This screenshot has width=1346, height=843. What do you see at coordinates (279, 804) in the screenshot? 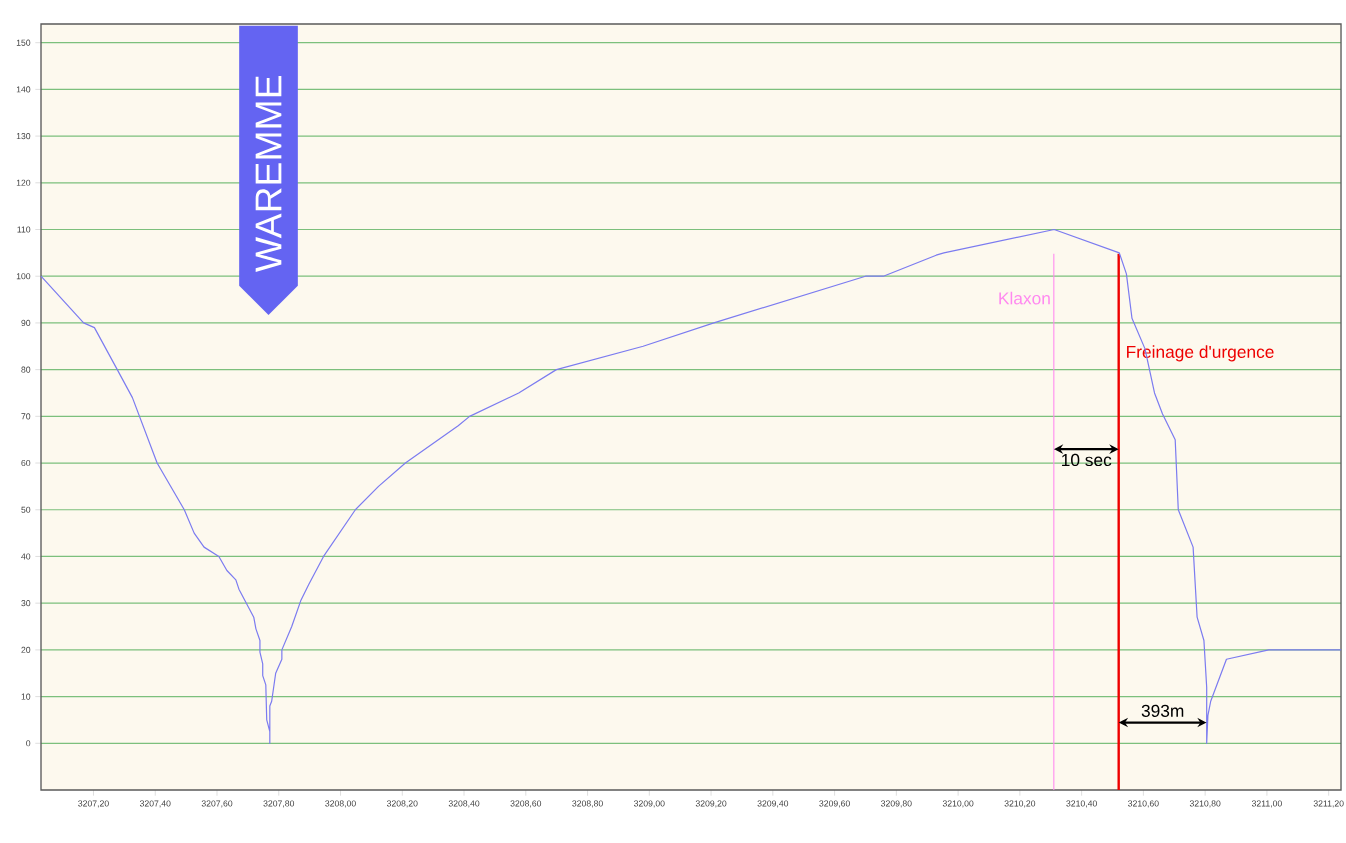
I see `x-tick-label: 3207,80` at bounding box center [279, 804].